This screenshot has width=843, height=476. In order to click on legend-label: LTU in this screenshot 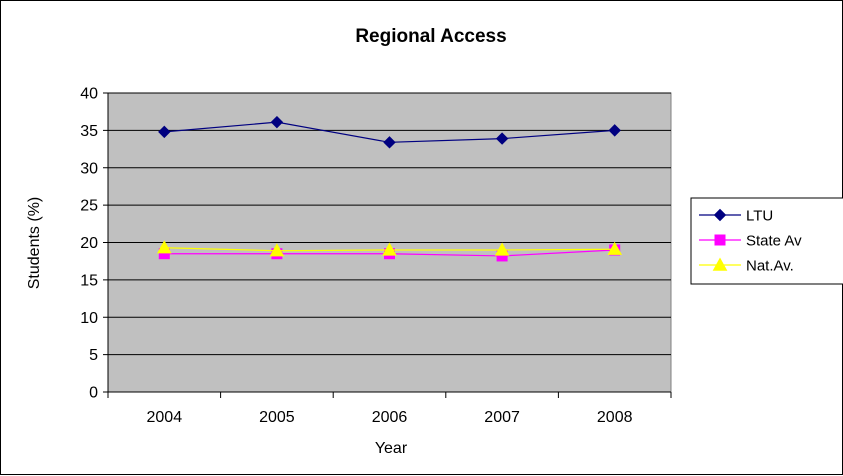, I will do `click(759, 216)`.